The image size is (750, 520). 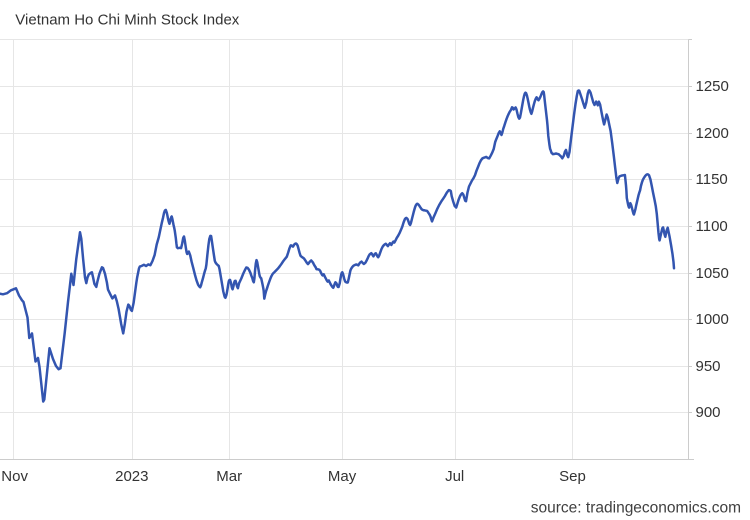 What do you see at coordinates (712, 273) in the screenshot?
I see `svg-text: 1050` at bounding box center [712, 273].